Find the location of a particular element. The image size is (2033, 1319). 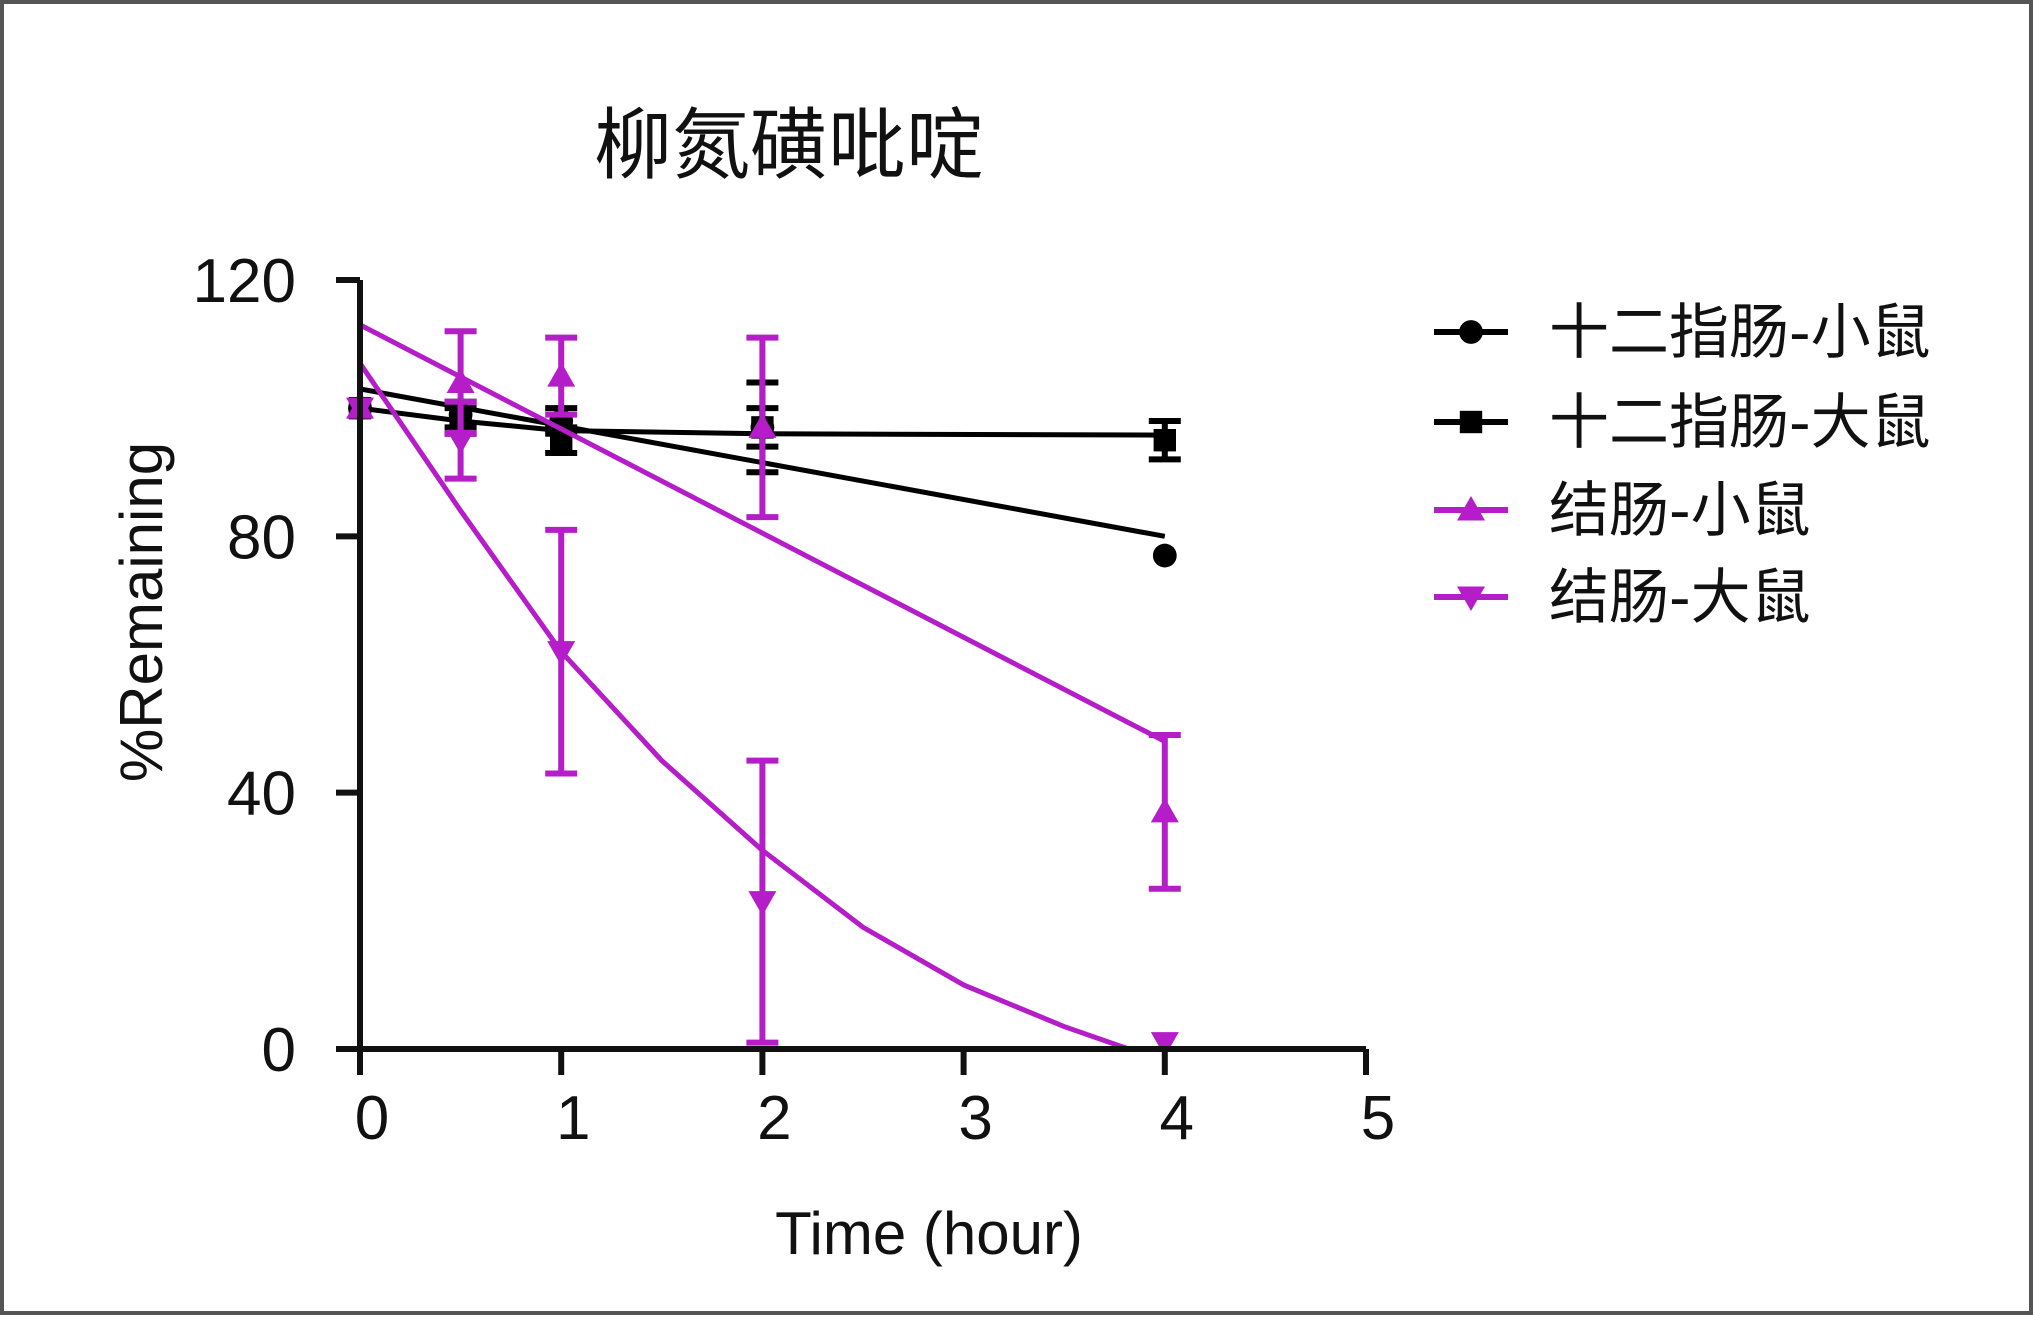

x-tick-label: 1 is located at coordinates (573, 1118).